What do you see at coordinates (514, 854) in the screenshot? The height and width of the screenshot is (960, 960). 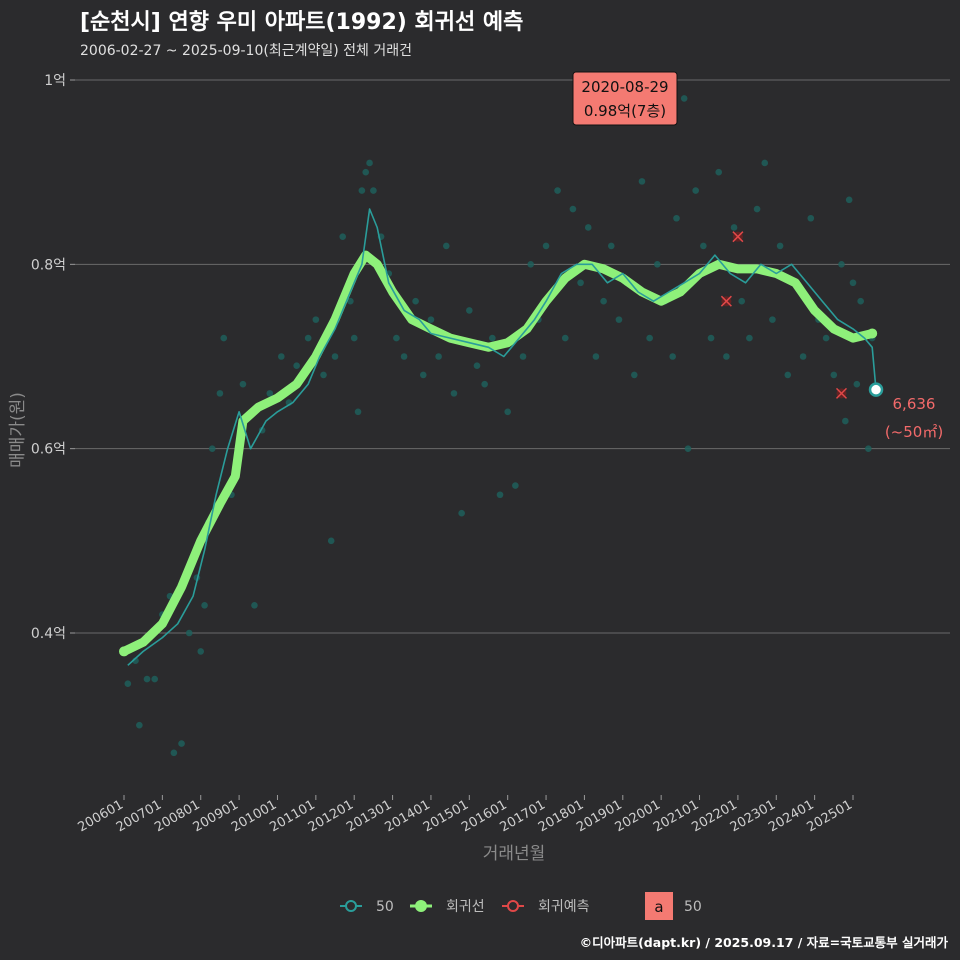 I see `x-axis-title: 거래년월` at bounding box center [514, 854].